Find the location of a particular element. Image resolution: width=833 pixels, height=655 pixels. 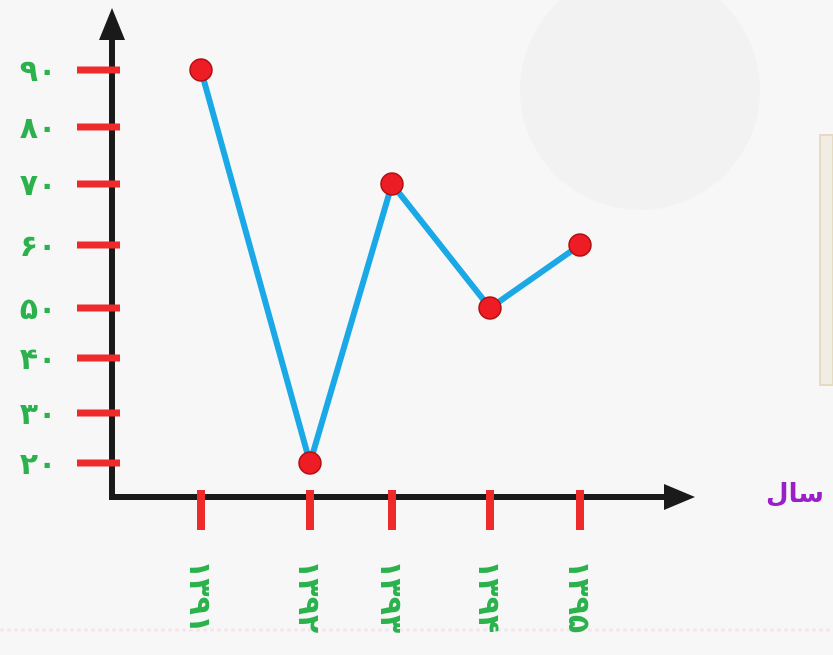

x-tick-label: ۱۳۹۱ is located at coordinates (199, 596).